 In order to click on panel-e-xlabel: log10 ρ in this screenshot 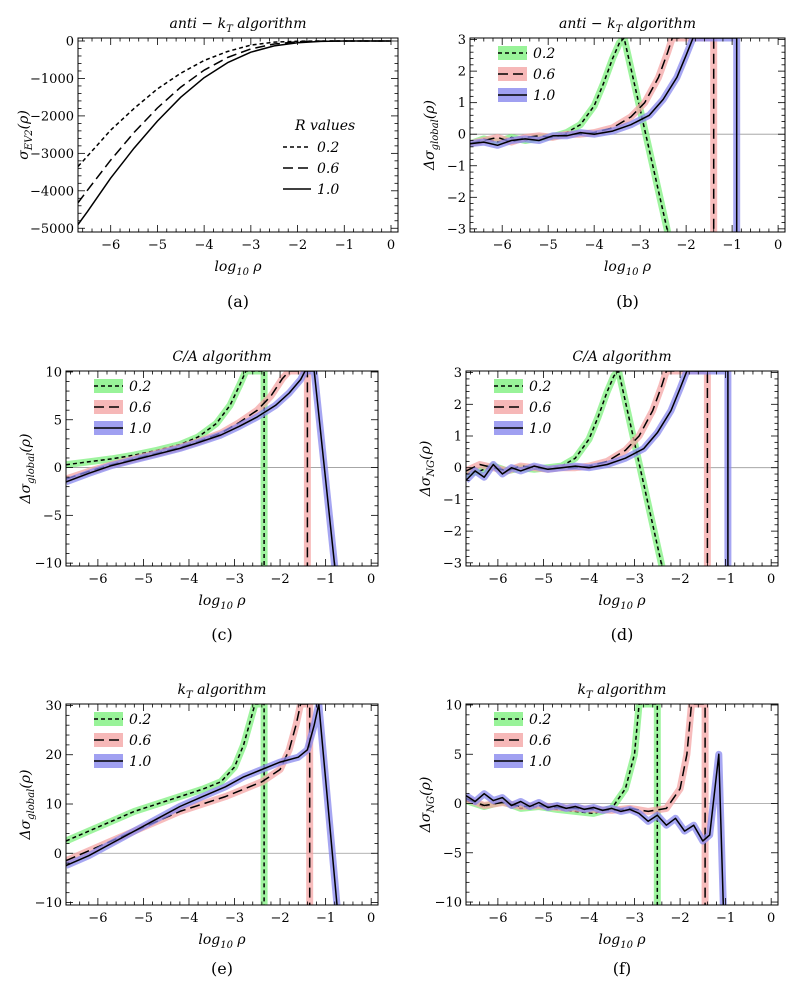, I will do `click(222, 941)`.